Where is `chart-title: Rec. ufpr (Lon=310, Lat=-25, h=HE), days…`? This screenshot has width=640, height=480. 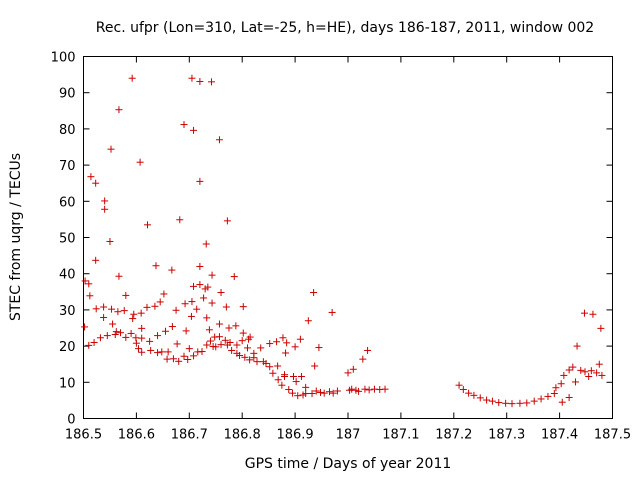 chart-title: Rec. ufpr (Lon=310, Lat=-25, h=HE), days… is located at coordinates (345, 28).